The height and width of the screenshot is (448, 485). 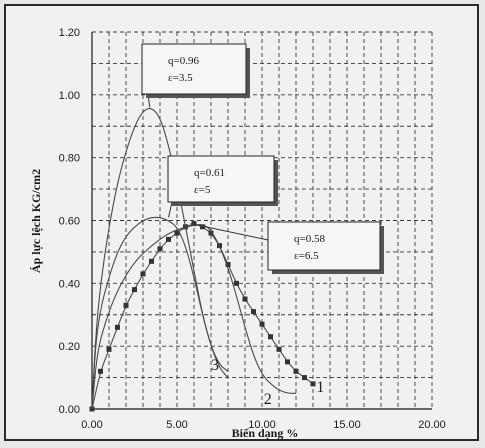 I want to click on annotation-text: q=0.58, so click(x=309, y=239).